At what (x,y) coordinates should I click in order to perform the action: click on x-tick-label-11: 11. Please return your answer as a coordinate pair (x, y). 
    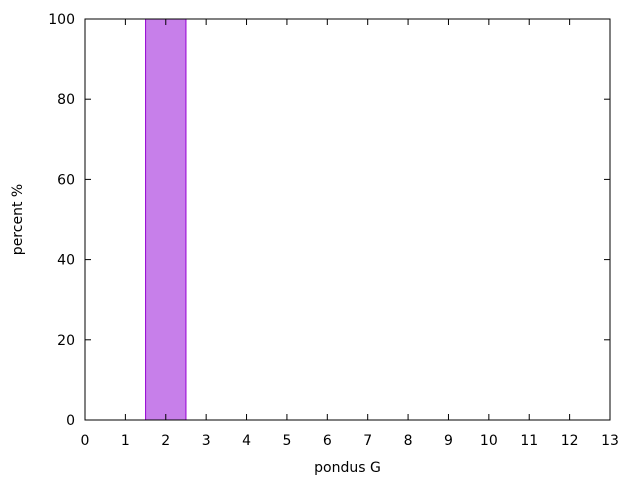
    Looking at the image, I should click on (529, 441).